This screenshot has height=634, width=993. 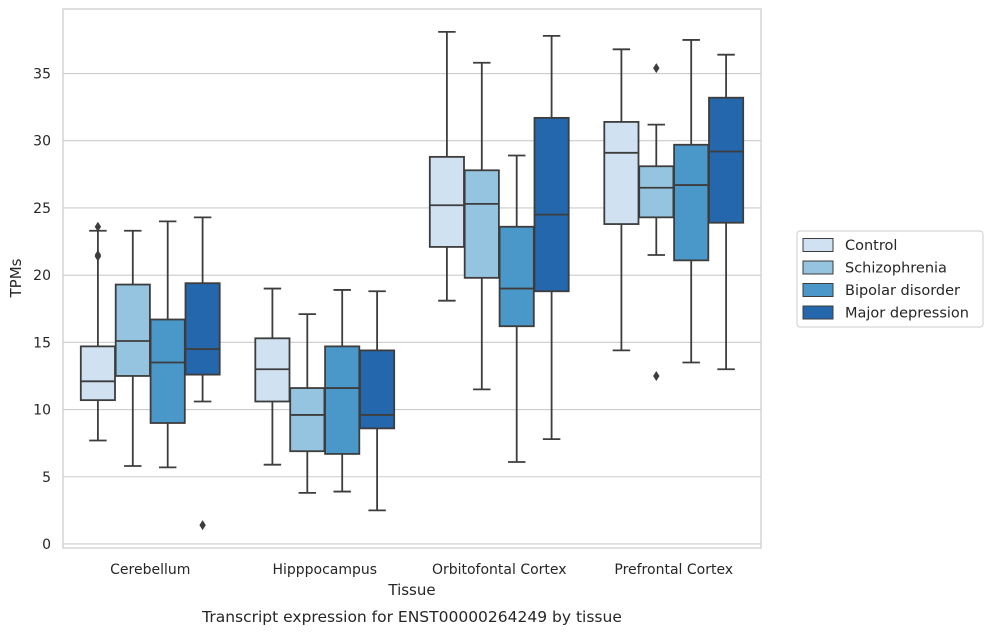 I want to click on y-tick-labels: 0 5 10 15 20 25 30 35, so click(x=42, y=310).